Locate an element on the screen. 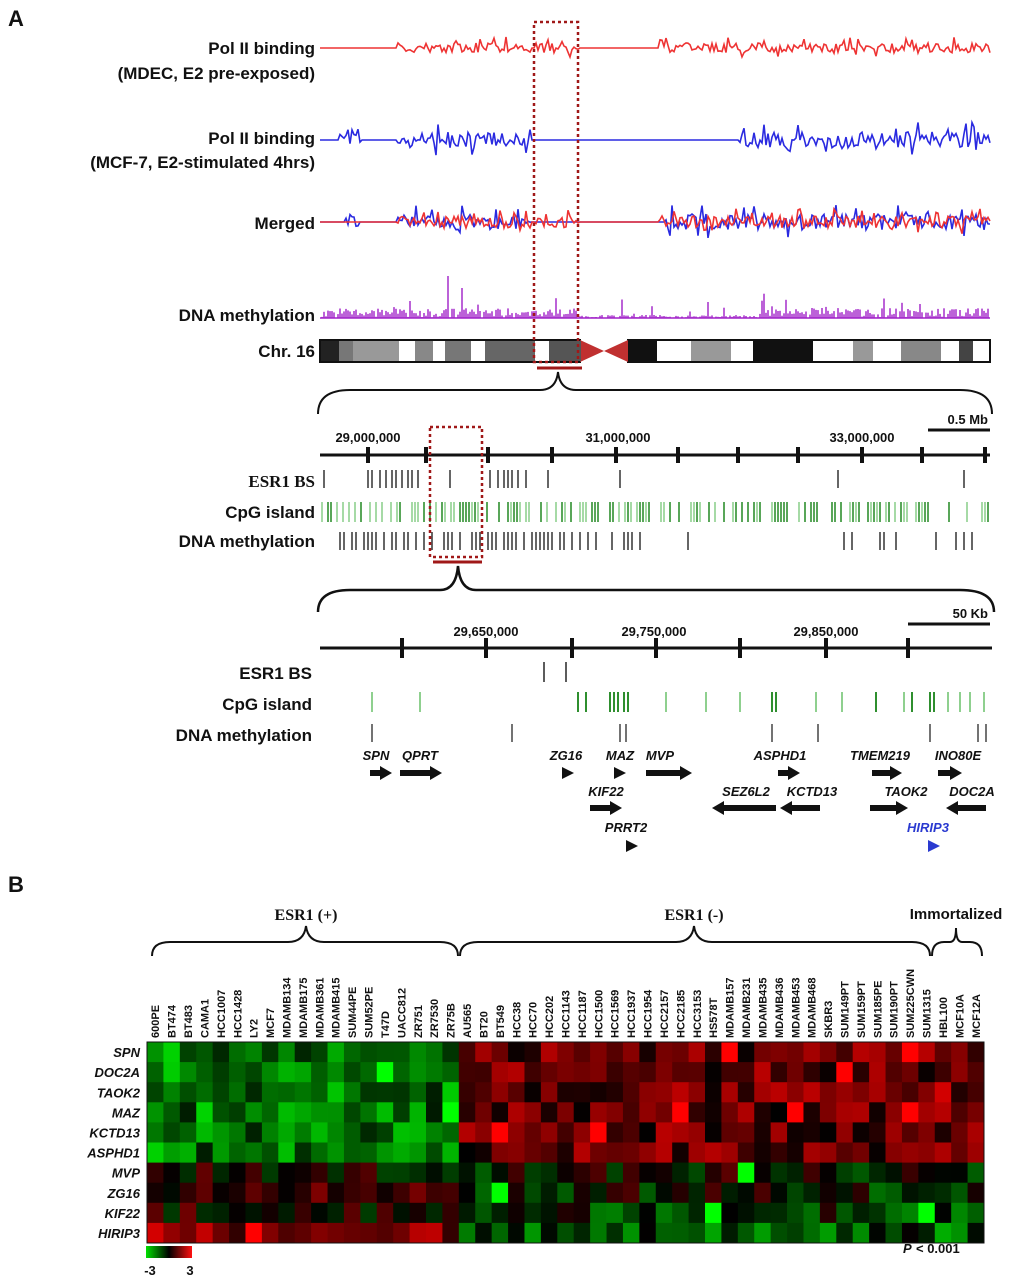  row-label-kif22: KIF22 is located at coordinates (123, 1213).